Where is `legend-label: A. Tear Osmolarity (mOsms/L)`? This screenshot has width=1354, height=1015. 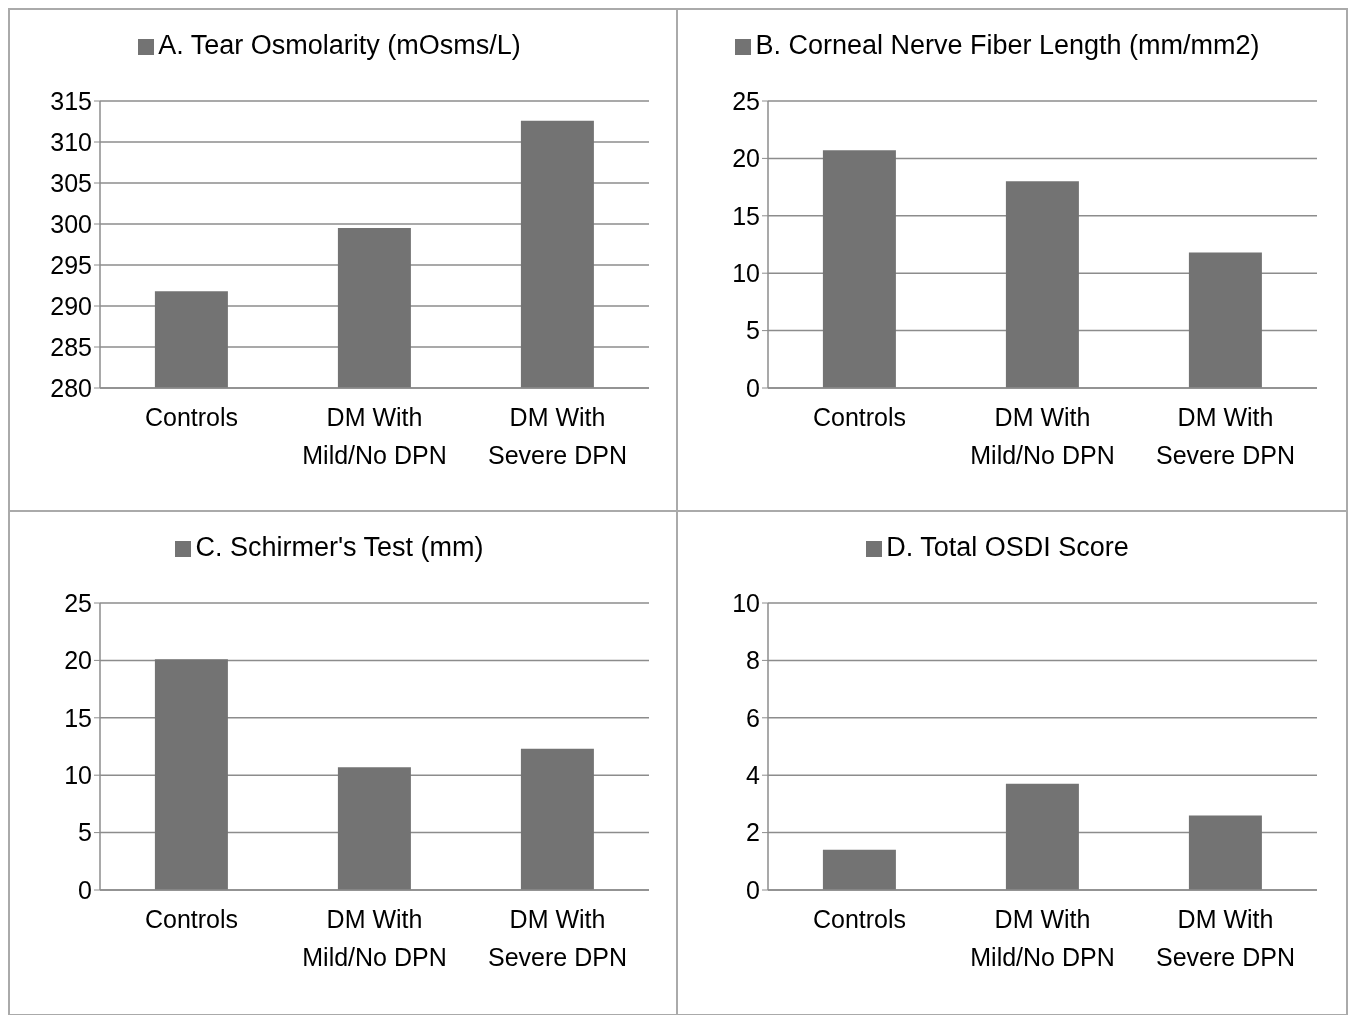 legend-label: A. Tear Osmolarity (mOsms/L) is located at coordinates (339, 45).